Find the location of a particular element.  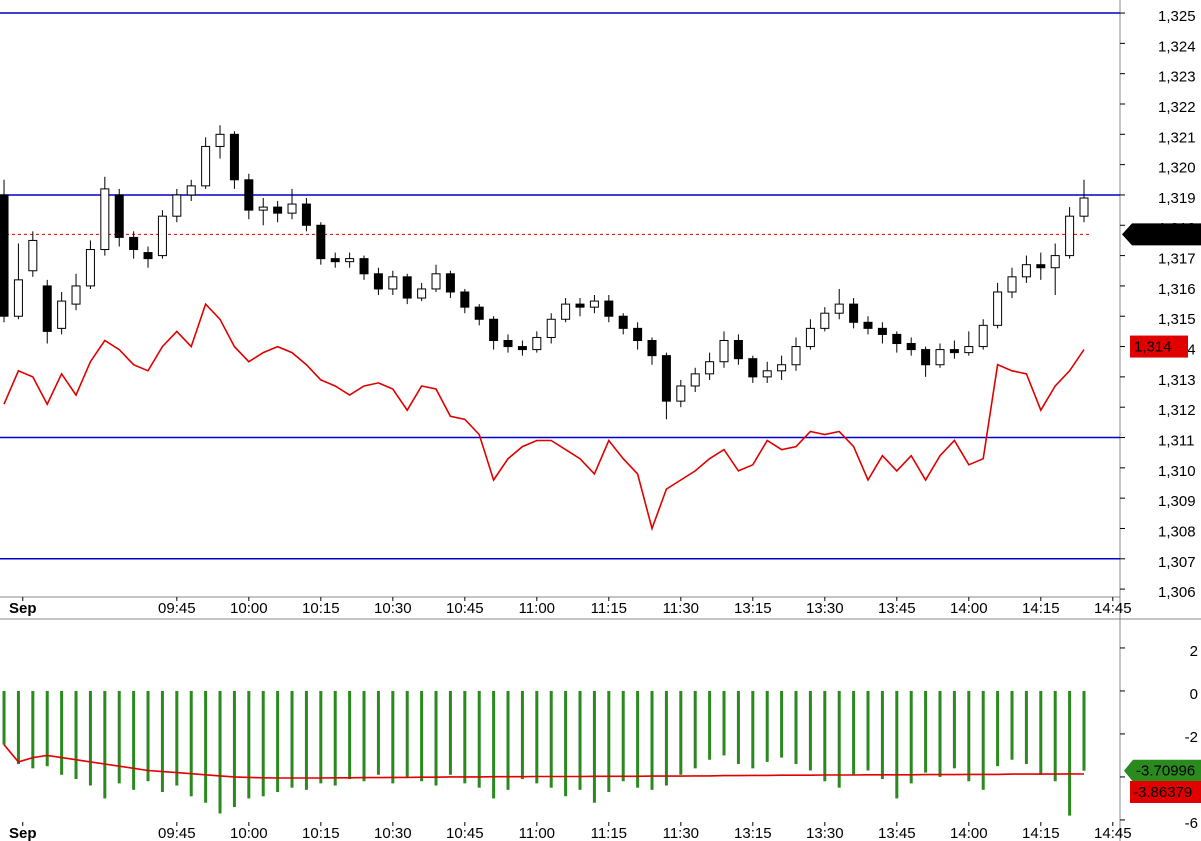

y-tick-label: 1,312 is located at coordinates (1177, 410).